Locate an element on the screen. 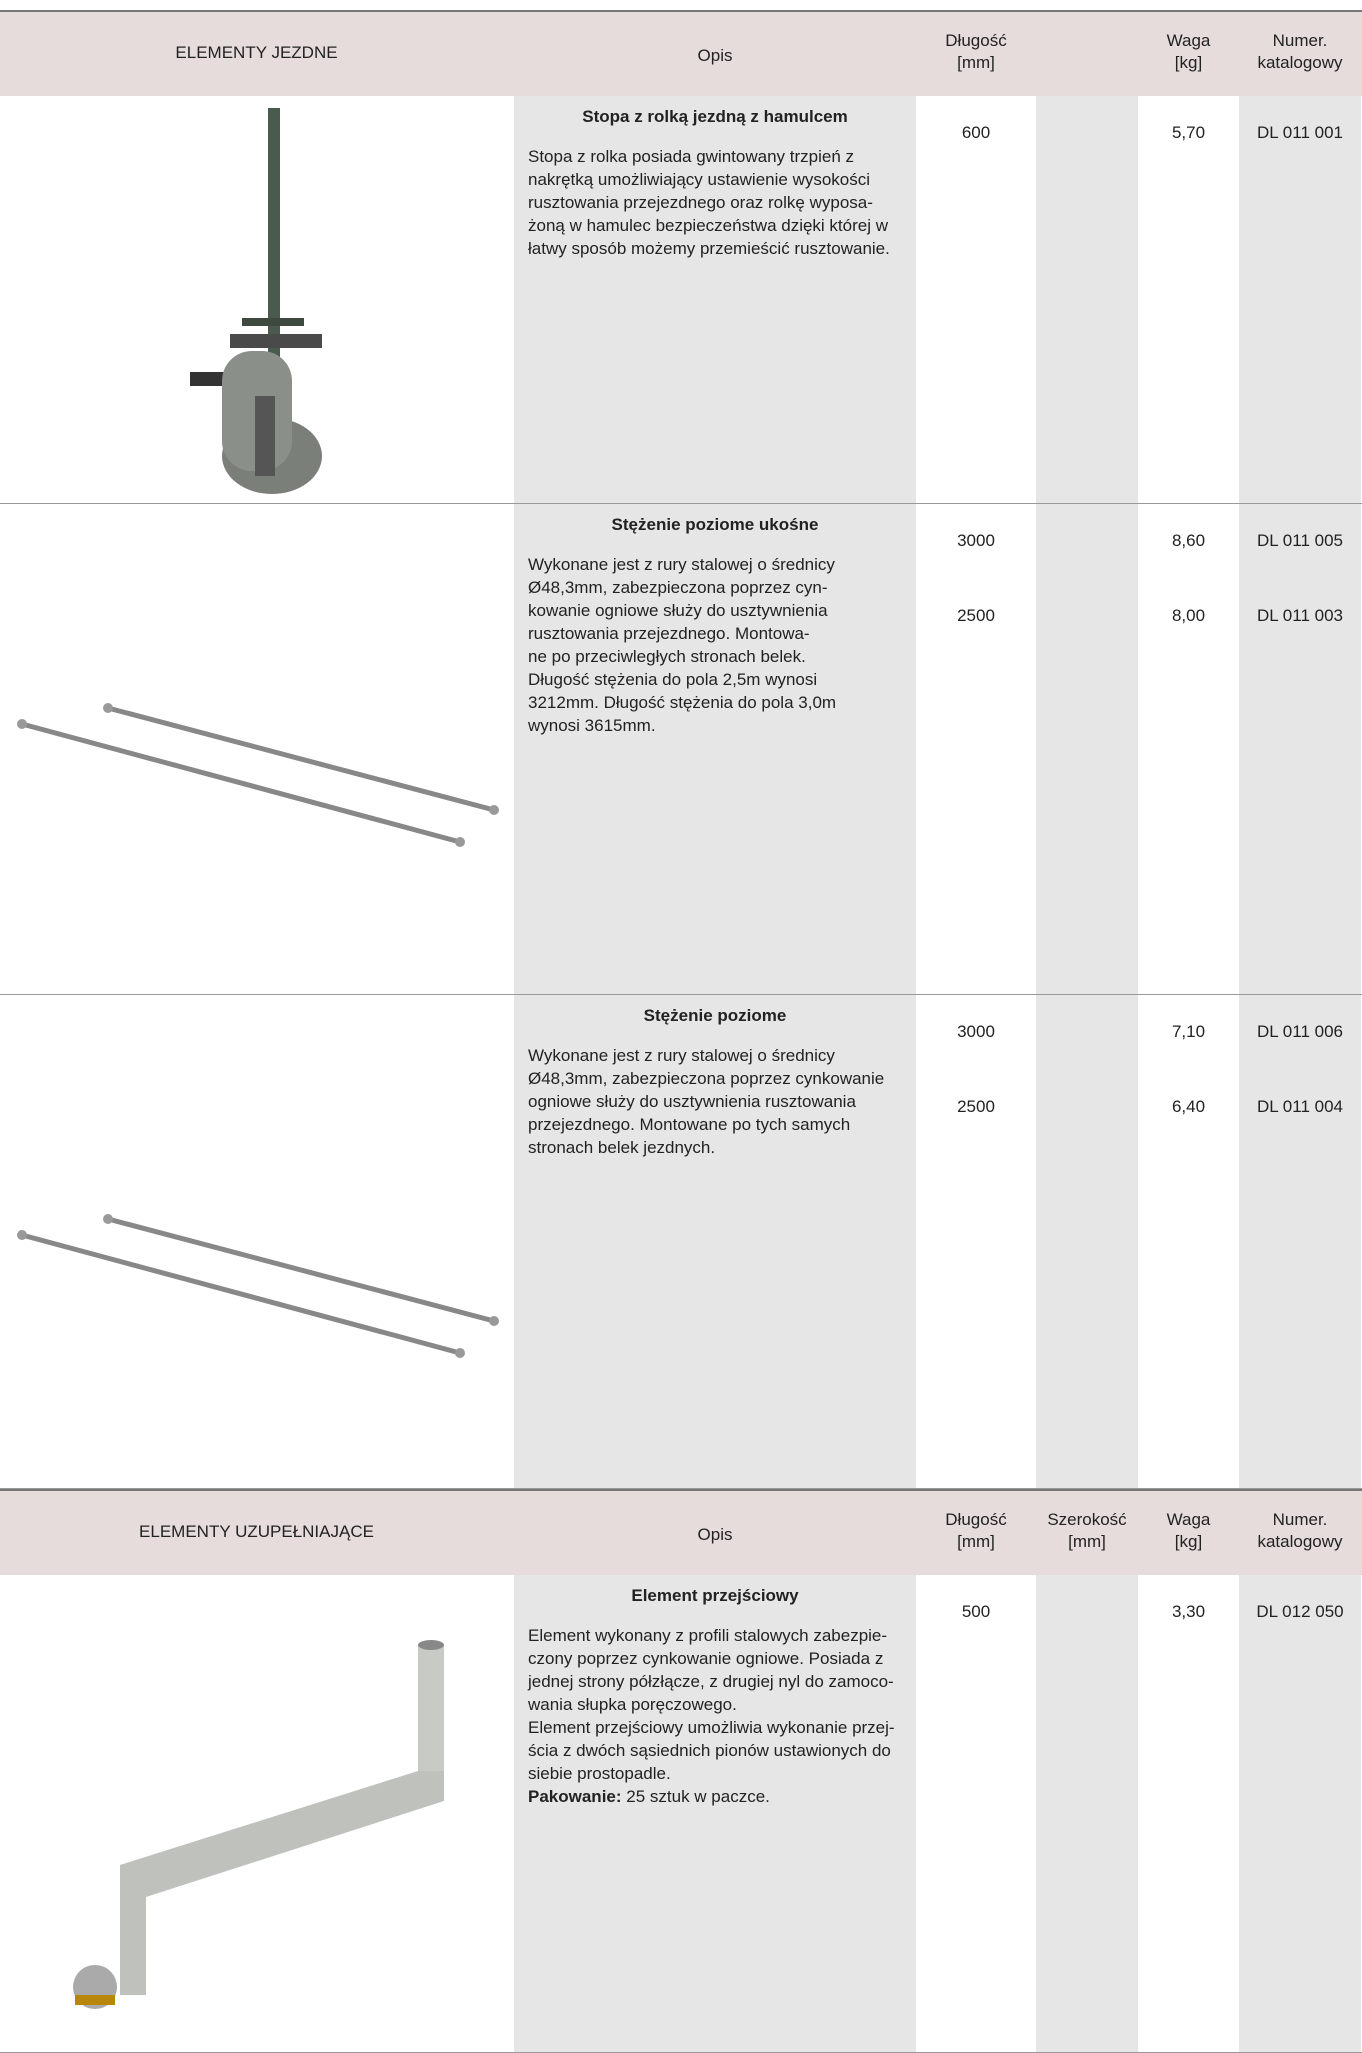  catalog-number: DL 011 003 is located at coordinates (1299, 615).